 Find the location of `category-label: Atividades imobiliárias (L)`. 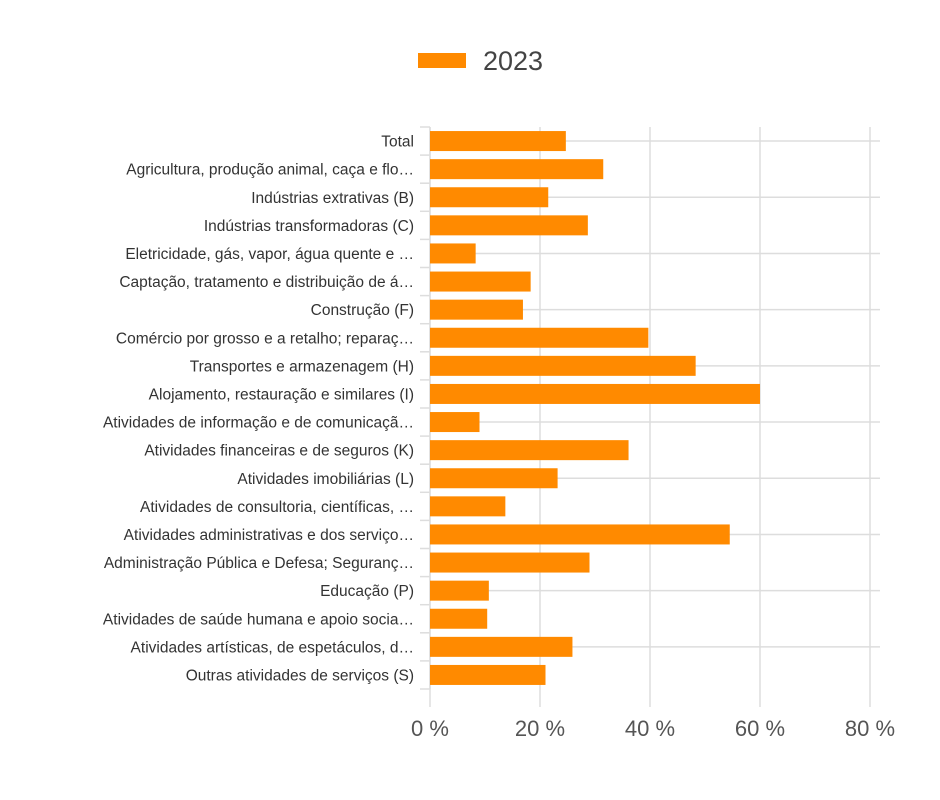

category-label: Atividades imobiliárias (L) is located at coordinates (325, 479).